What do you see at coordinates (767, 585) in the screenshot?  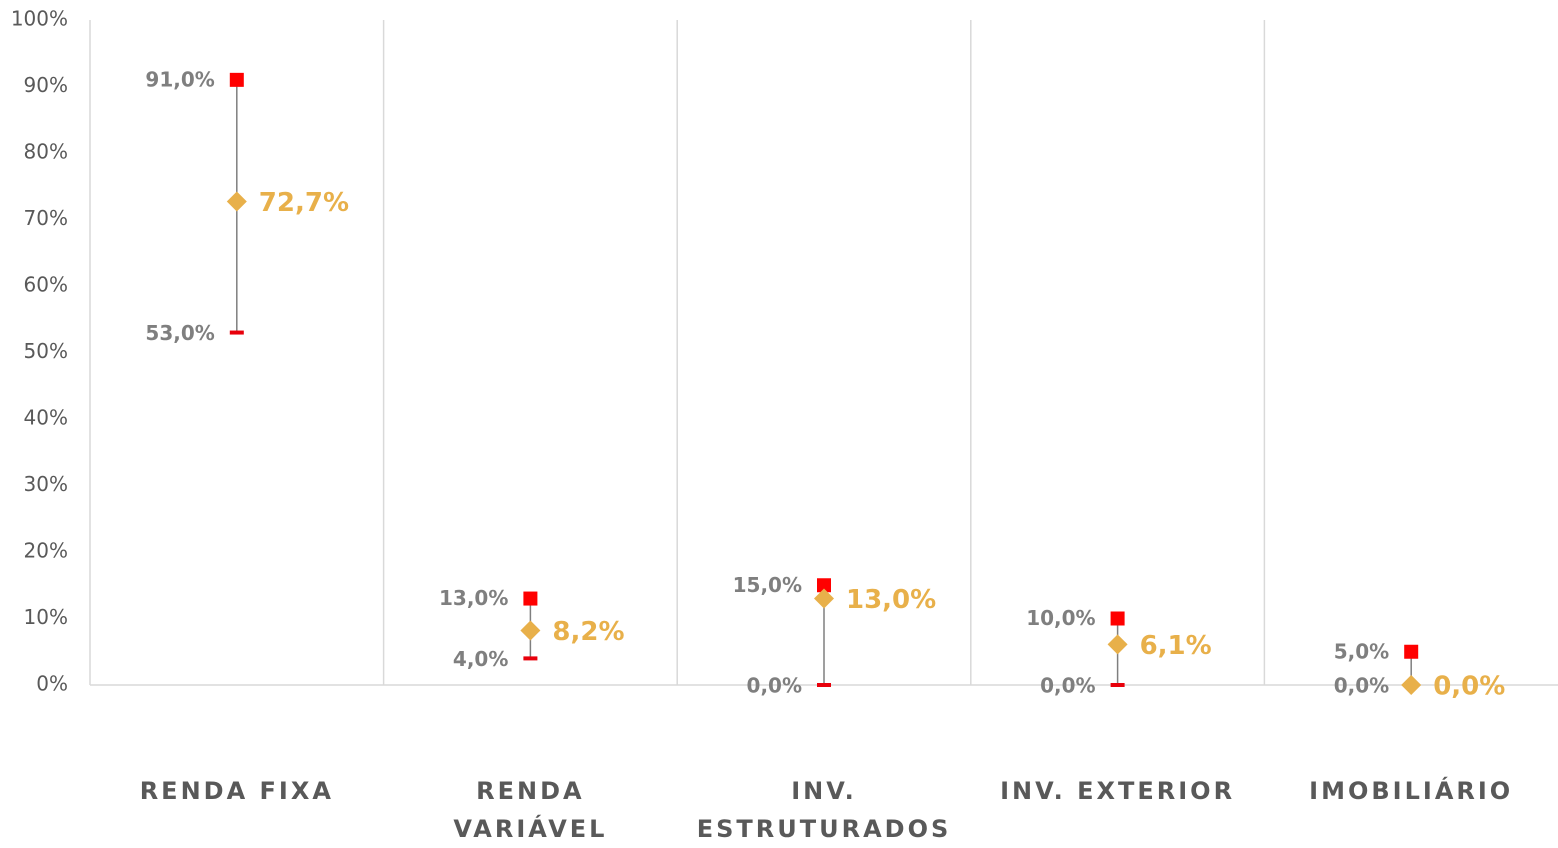 I see `max-label: 15,0%` at bounding box center [767, 585].